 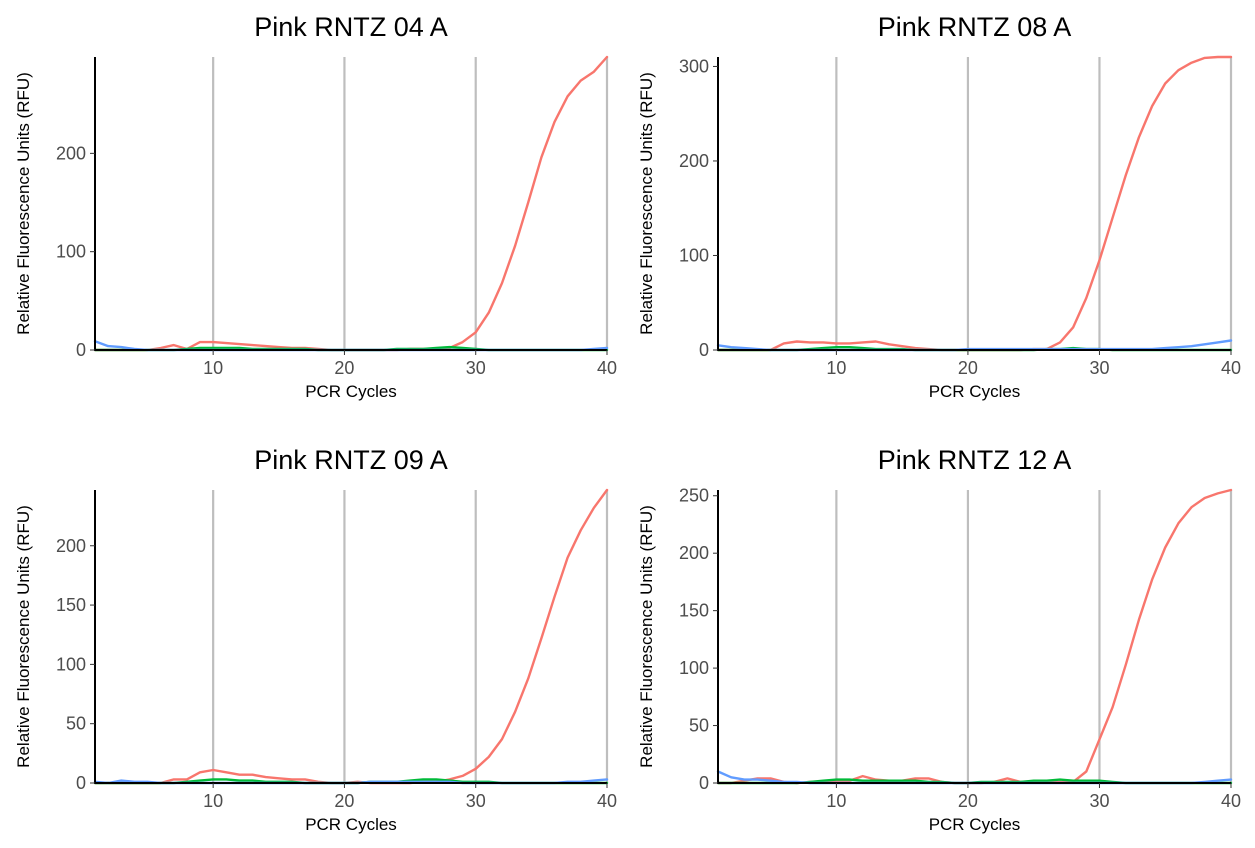 What do you see at coordinates (351, 460) in the screenshot?
I see `chart-title: Pink RNTZ 09 A` at bounding box center [351, 460].